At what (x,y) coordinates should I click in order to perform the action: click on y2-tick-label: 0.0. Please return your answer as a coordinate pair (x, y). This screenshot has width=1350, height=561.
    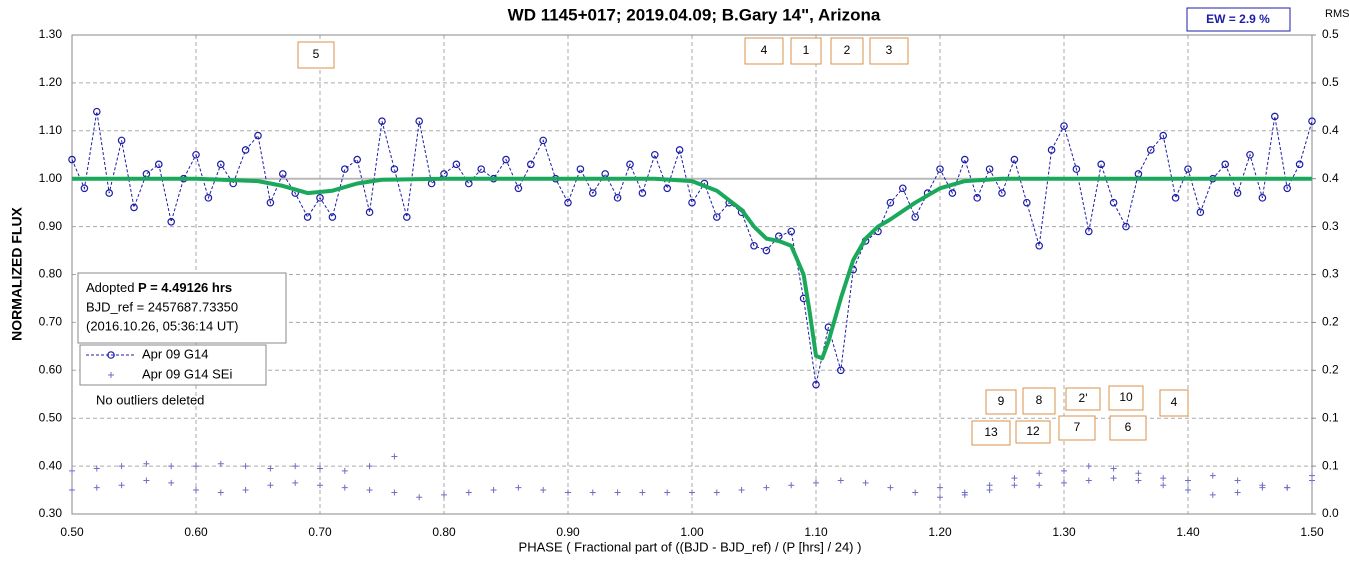
    Looking at the image, I should click on (1330, 513).